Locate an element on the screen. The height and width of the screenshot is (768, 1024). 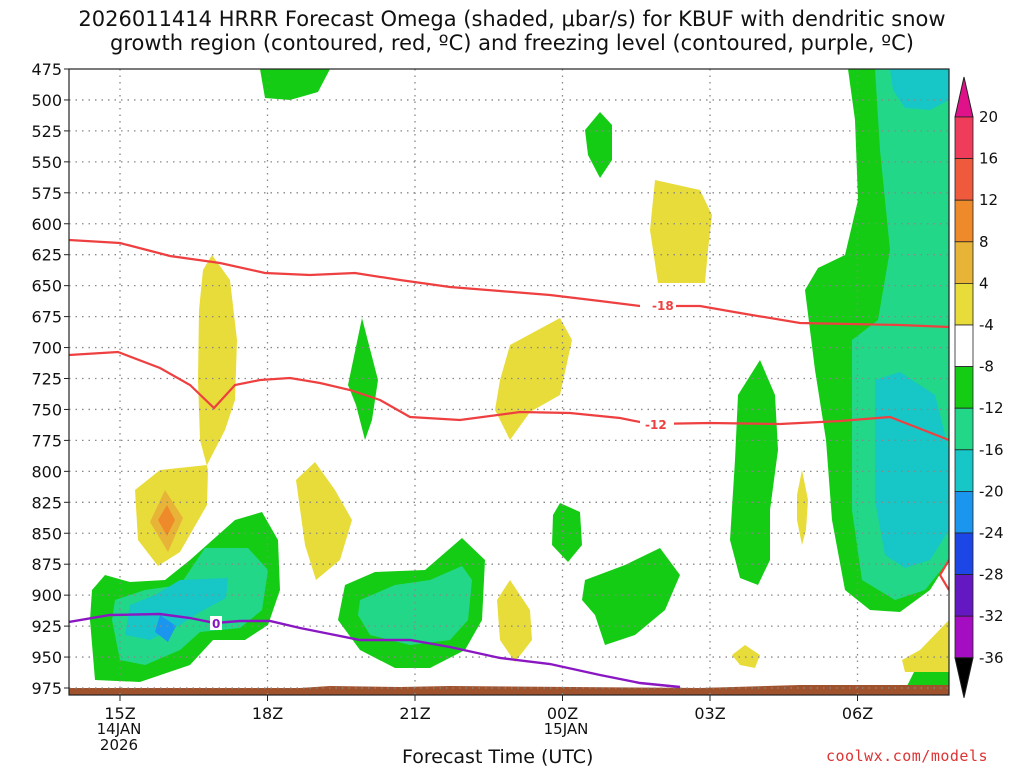
colorbar-band--24 is located at coordinates (964, 553).